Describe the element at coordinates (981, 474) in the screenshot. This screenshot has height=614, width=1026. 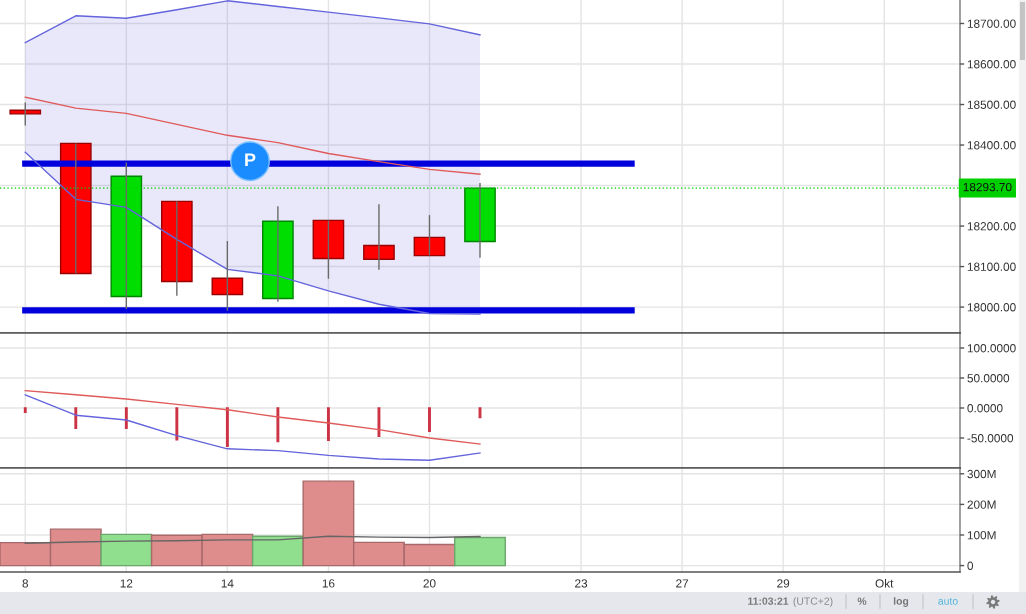
I see `y-tick-label: 300M` at that location.